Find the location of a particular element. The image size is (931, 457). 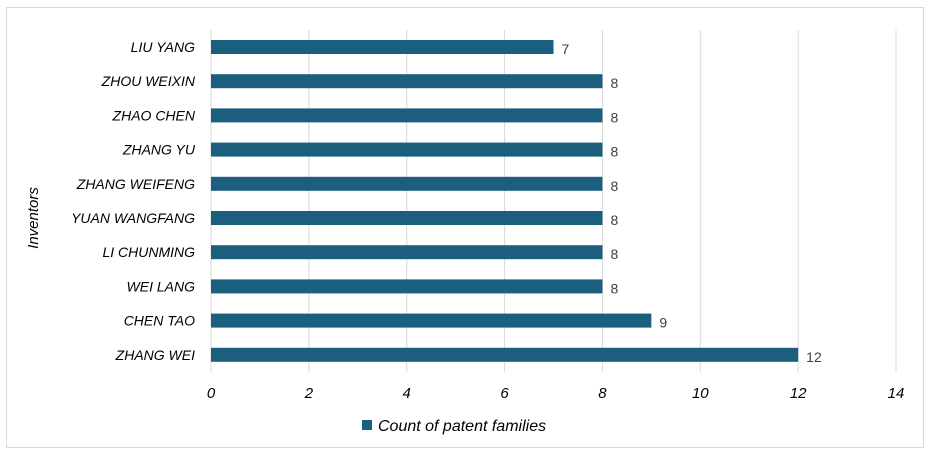

category-label: ZHANG WEIFENG is located at coordinates (135, 184).